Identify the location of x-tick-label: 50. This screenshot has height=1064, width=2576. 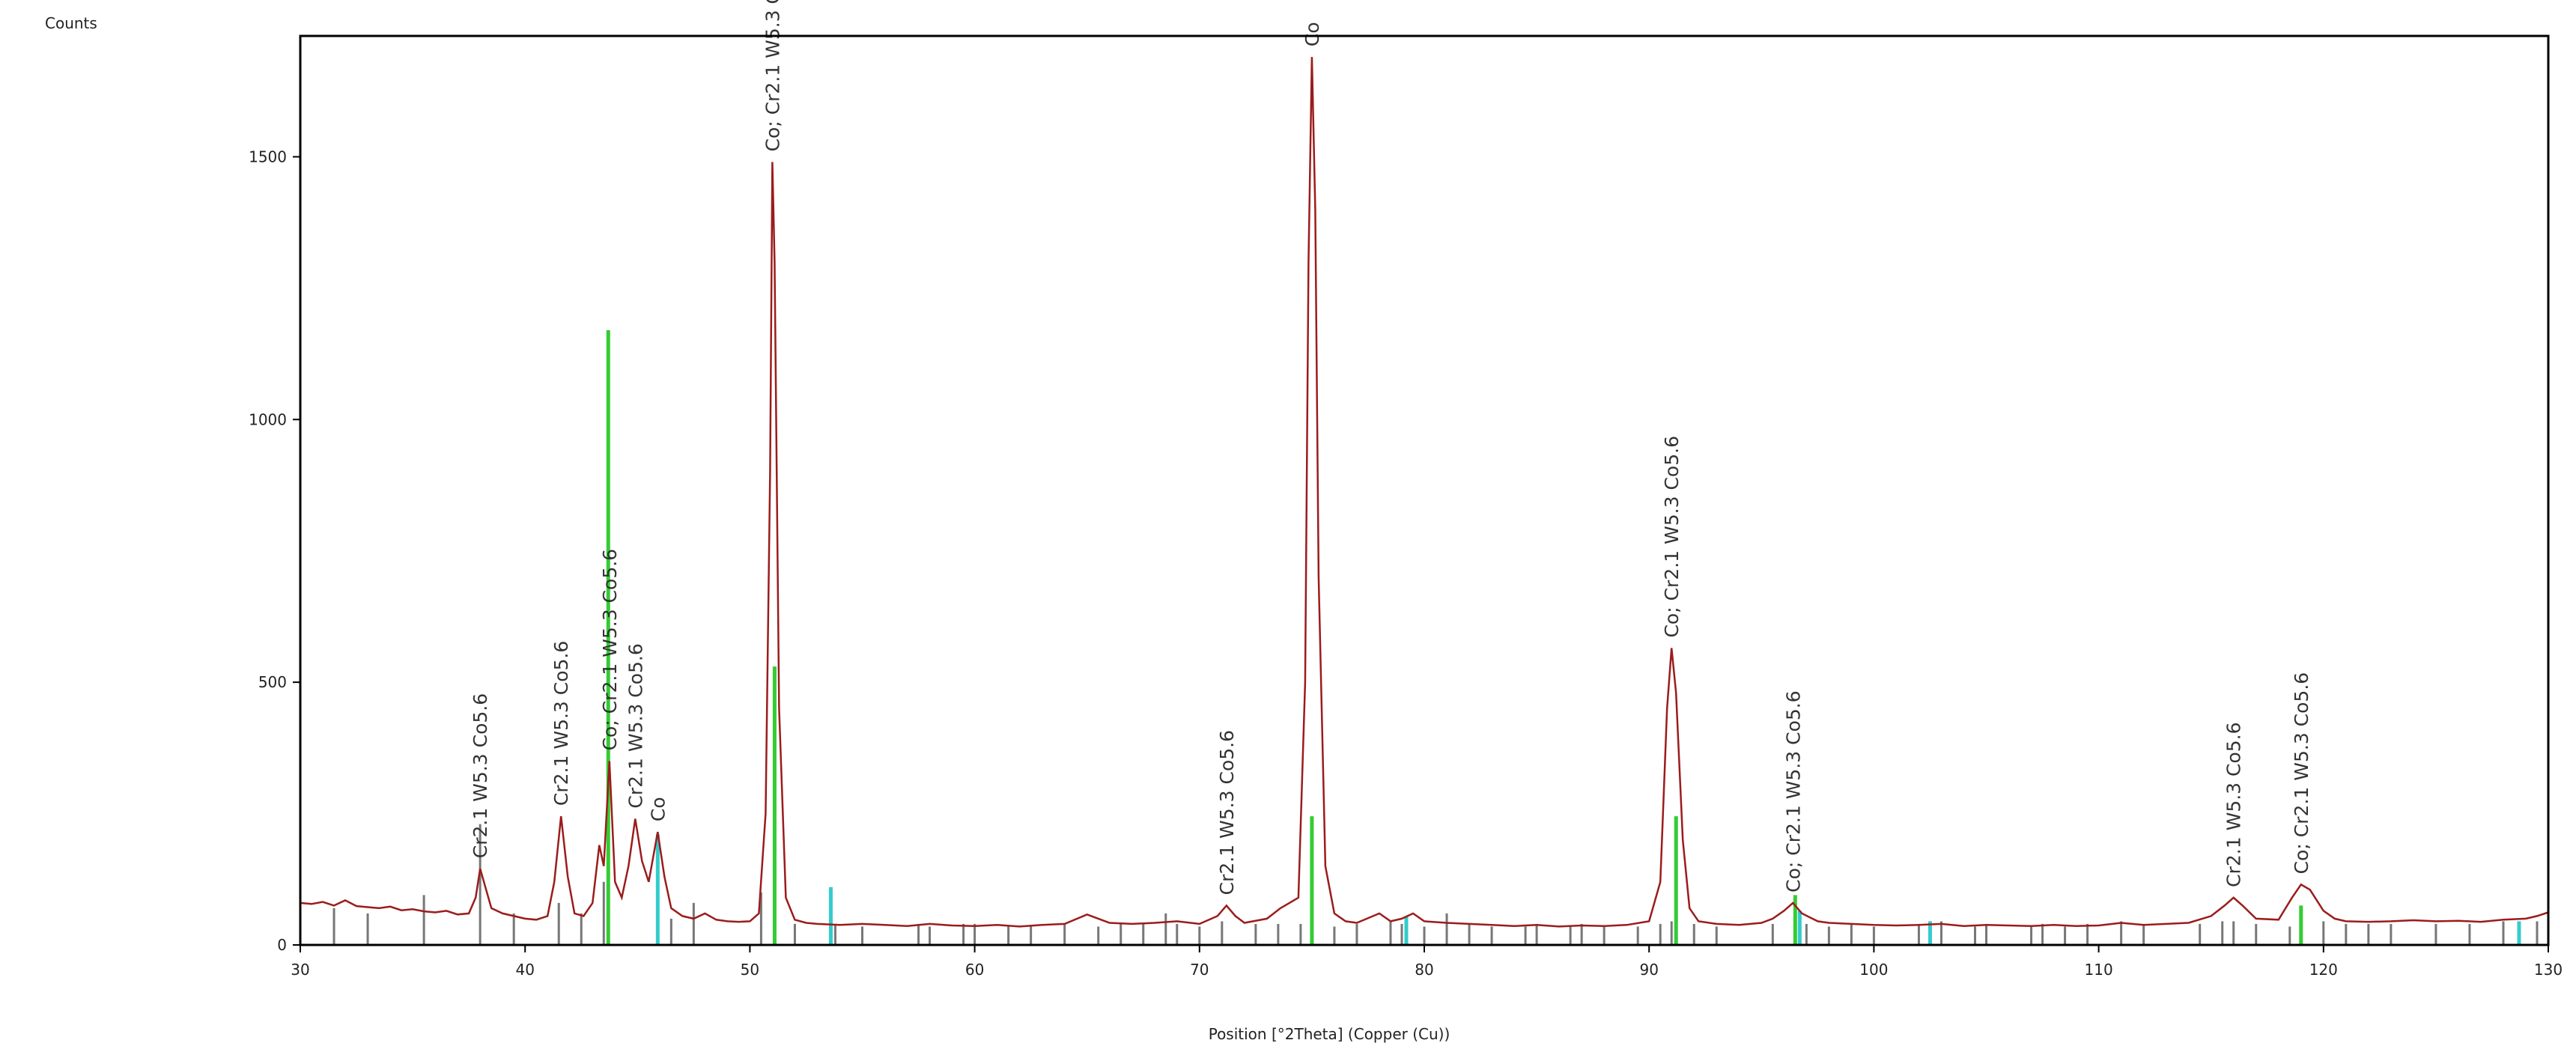
(750, 970).